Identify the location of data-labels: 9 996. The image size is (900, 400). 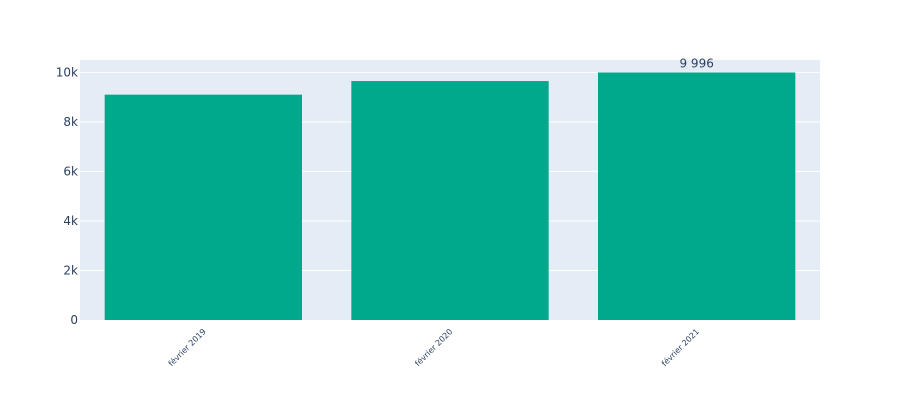
(696, 63).